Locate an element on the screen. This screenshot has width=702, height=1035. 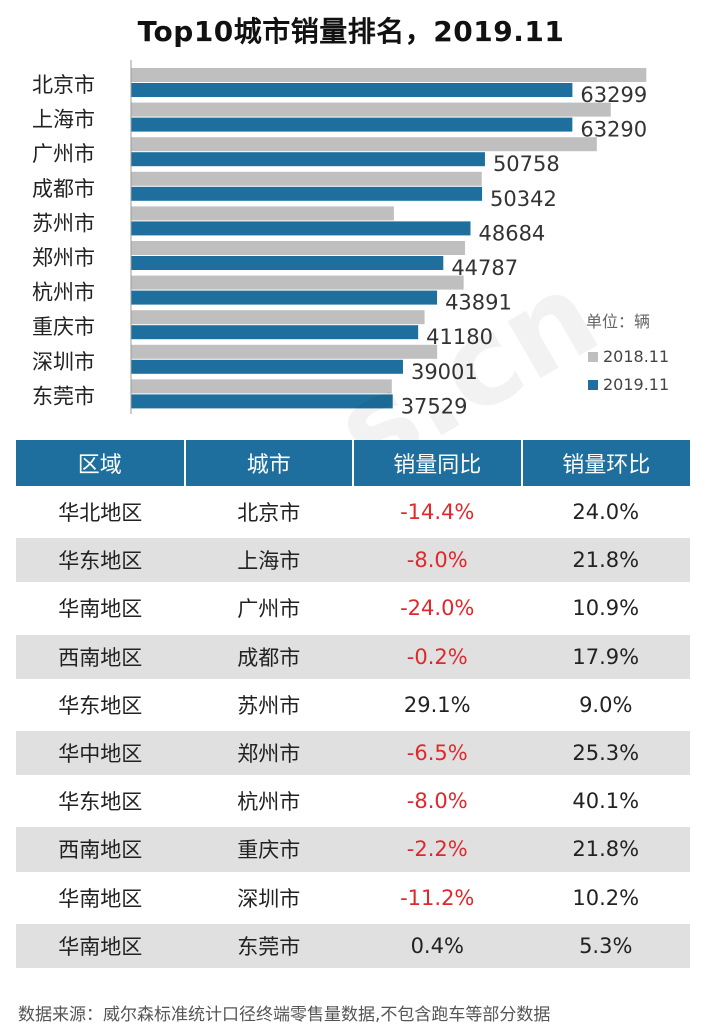
data-label: 43891 is located at coordinates (478, 303).